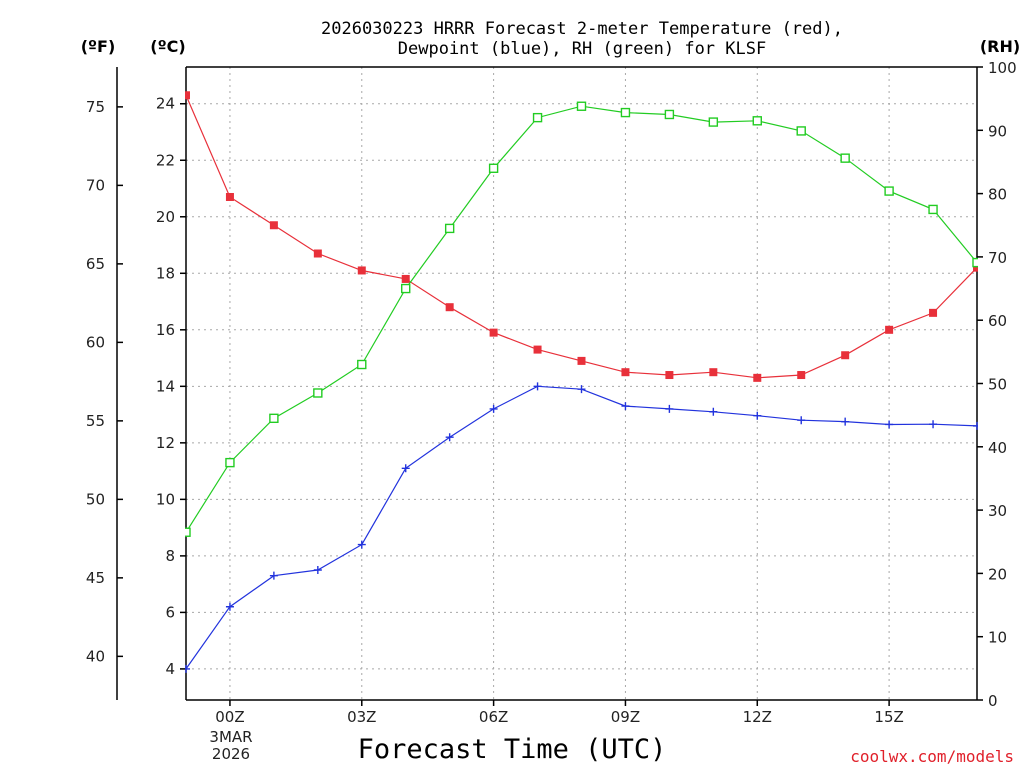 Image resolution: width=1024 pixels, height=768 pixels. What do you see at coordinates (582, 49) in the screenshot?
I see `chart-title-line-2: Dewpoint (blue), RH (green) for KLSF` at bounding box center [582, 49].